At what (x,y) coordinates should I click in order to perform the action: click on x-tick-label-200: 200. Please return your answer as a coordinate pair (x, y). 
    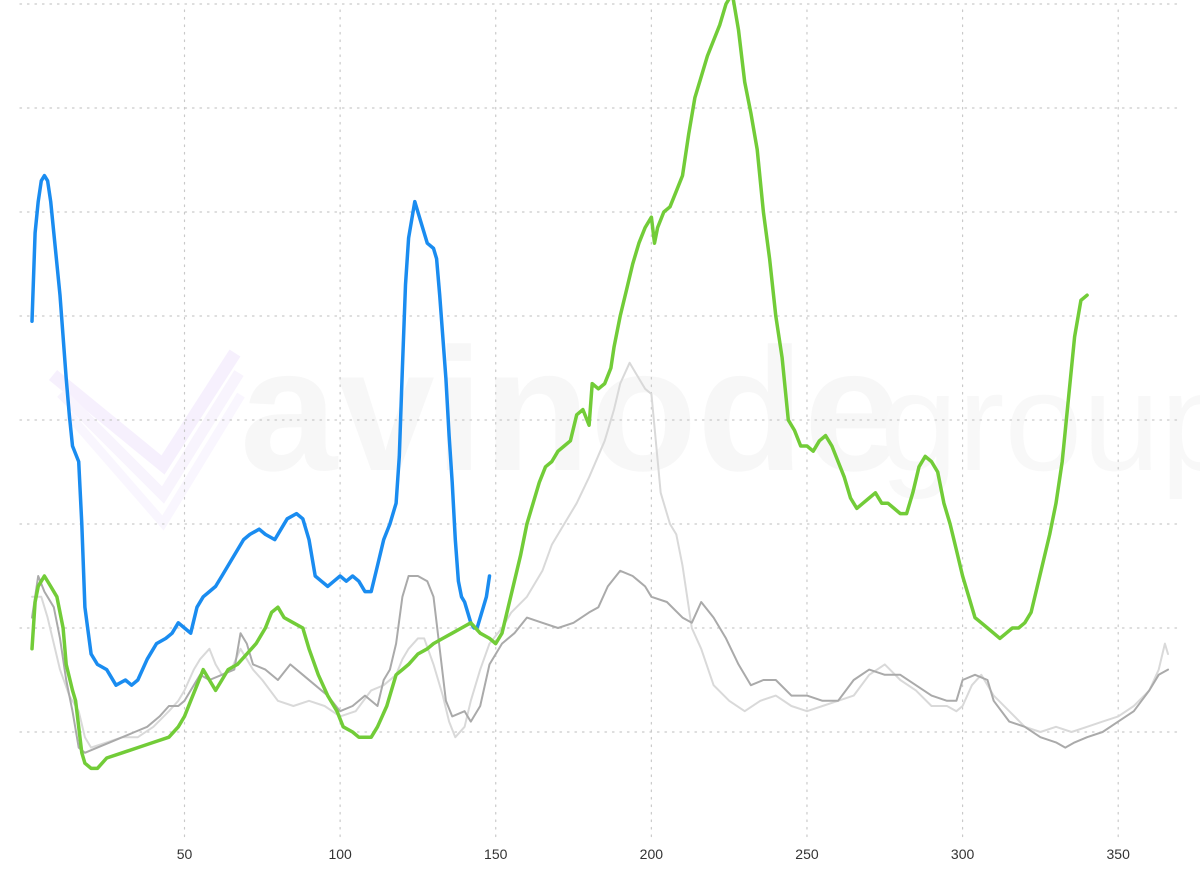
    Looking at the image, I should click on (652, 854).